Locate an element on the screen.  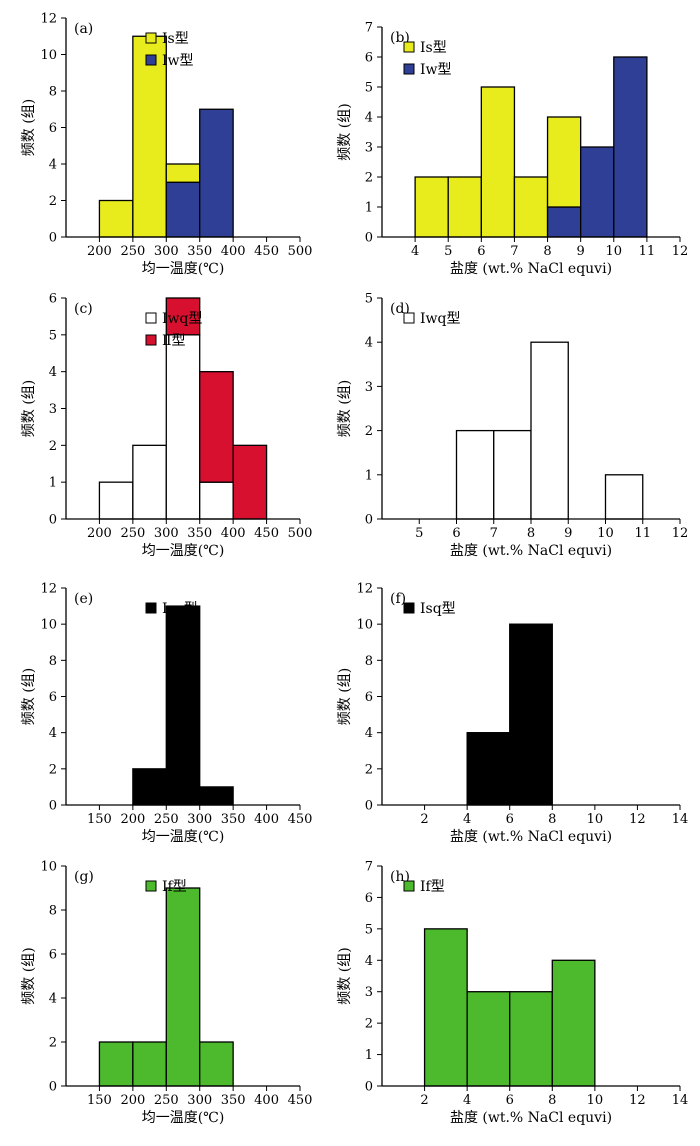
y-tick-label: 10 is located at coordinates (48, 867).